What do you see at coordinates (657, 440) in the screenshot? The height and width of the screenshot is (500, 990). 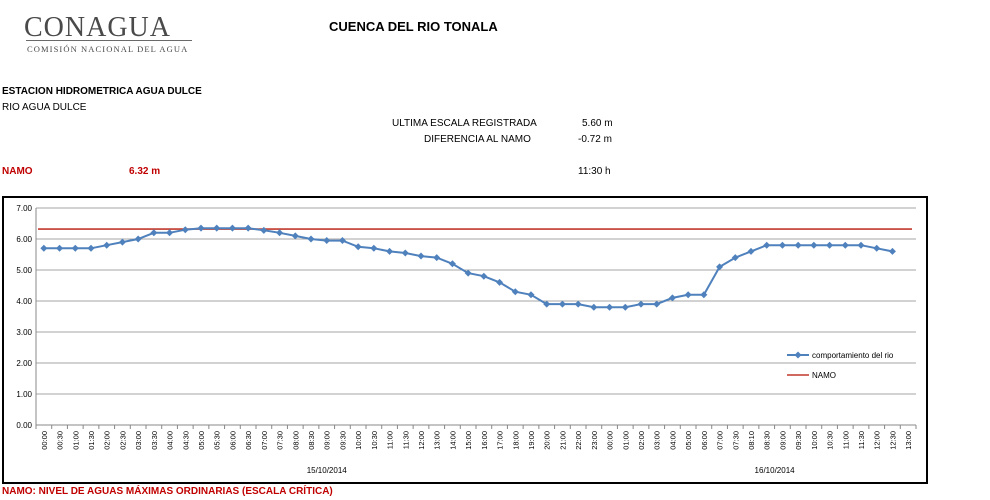 I see `x-tick-label: 03:00` at bounding box center [657, 440].